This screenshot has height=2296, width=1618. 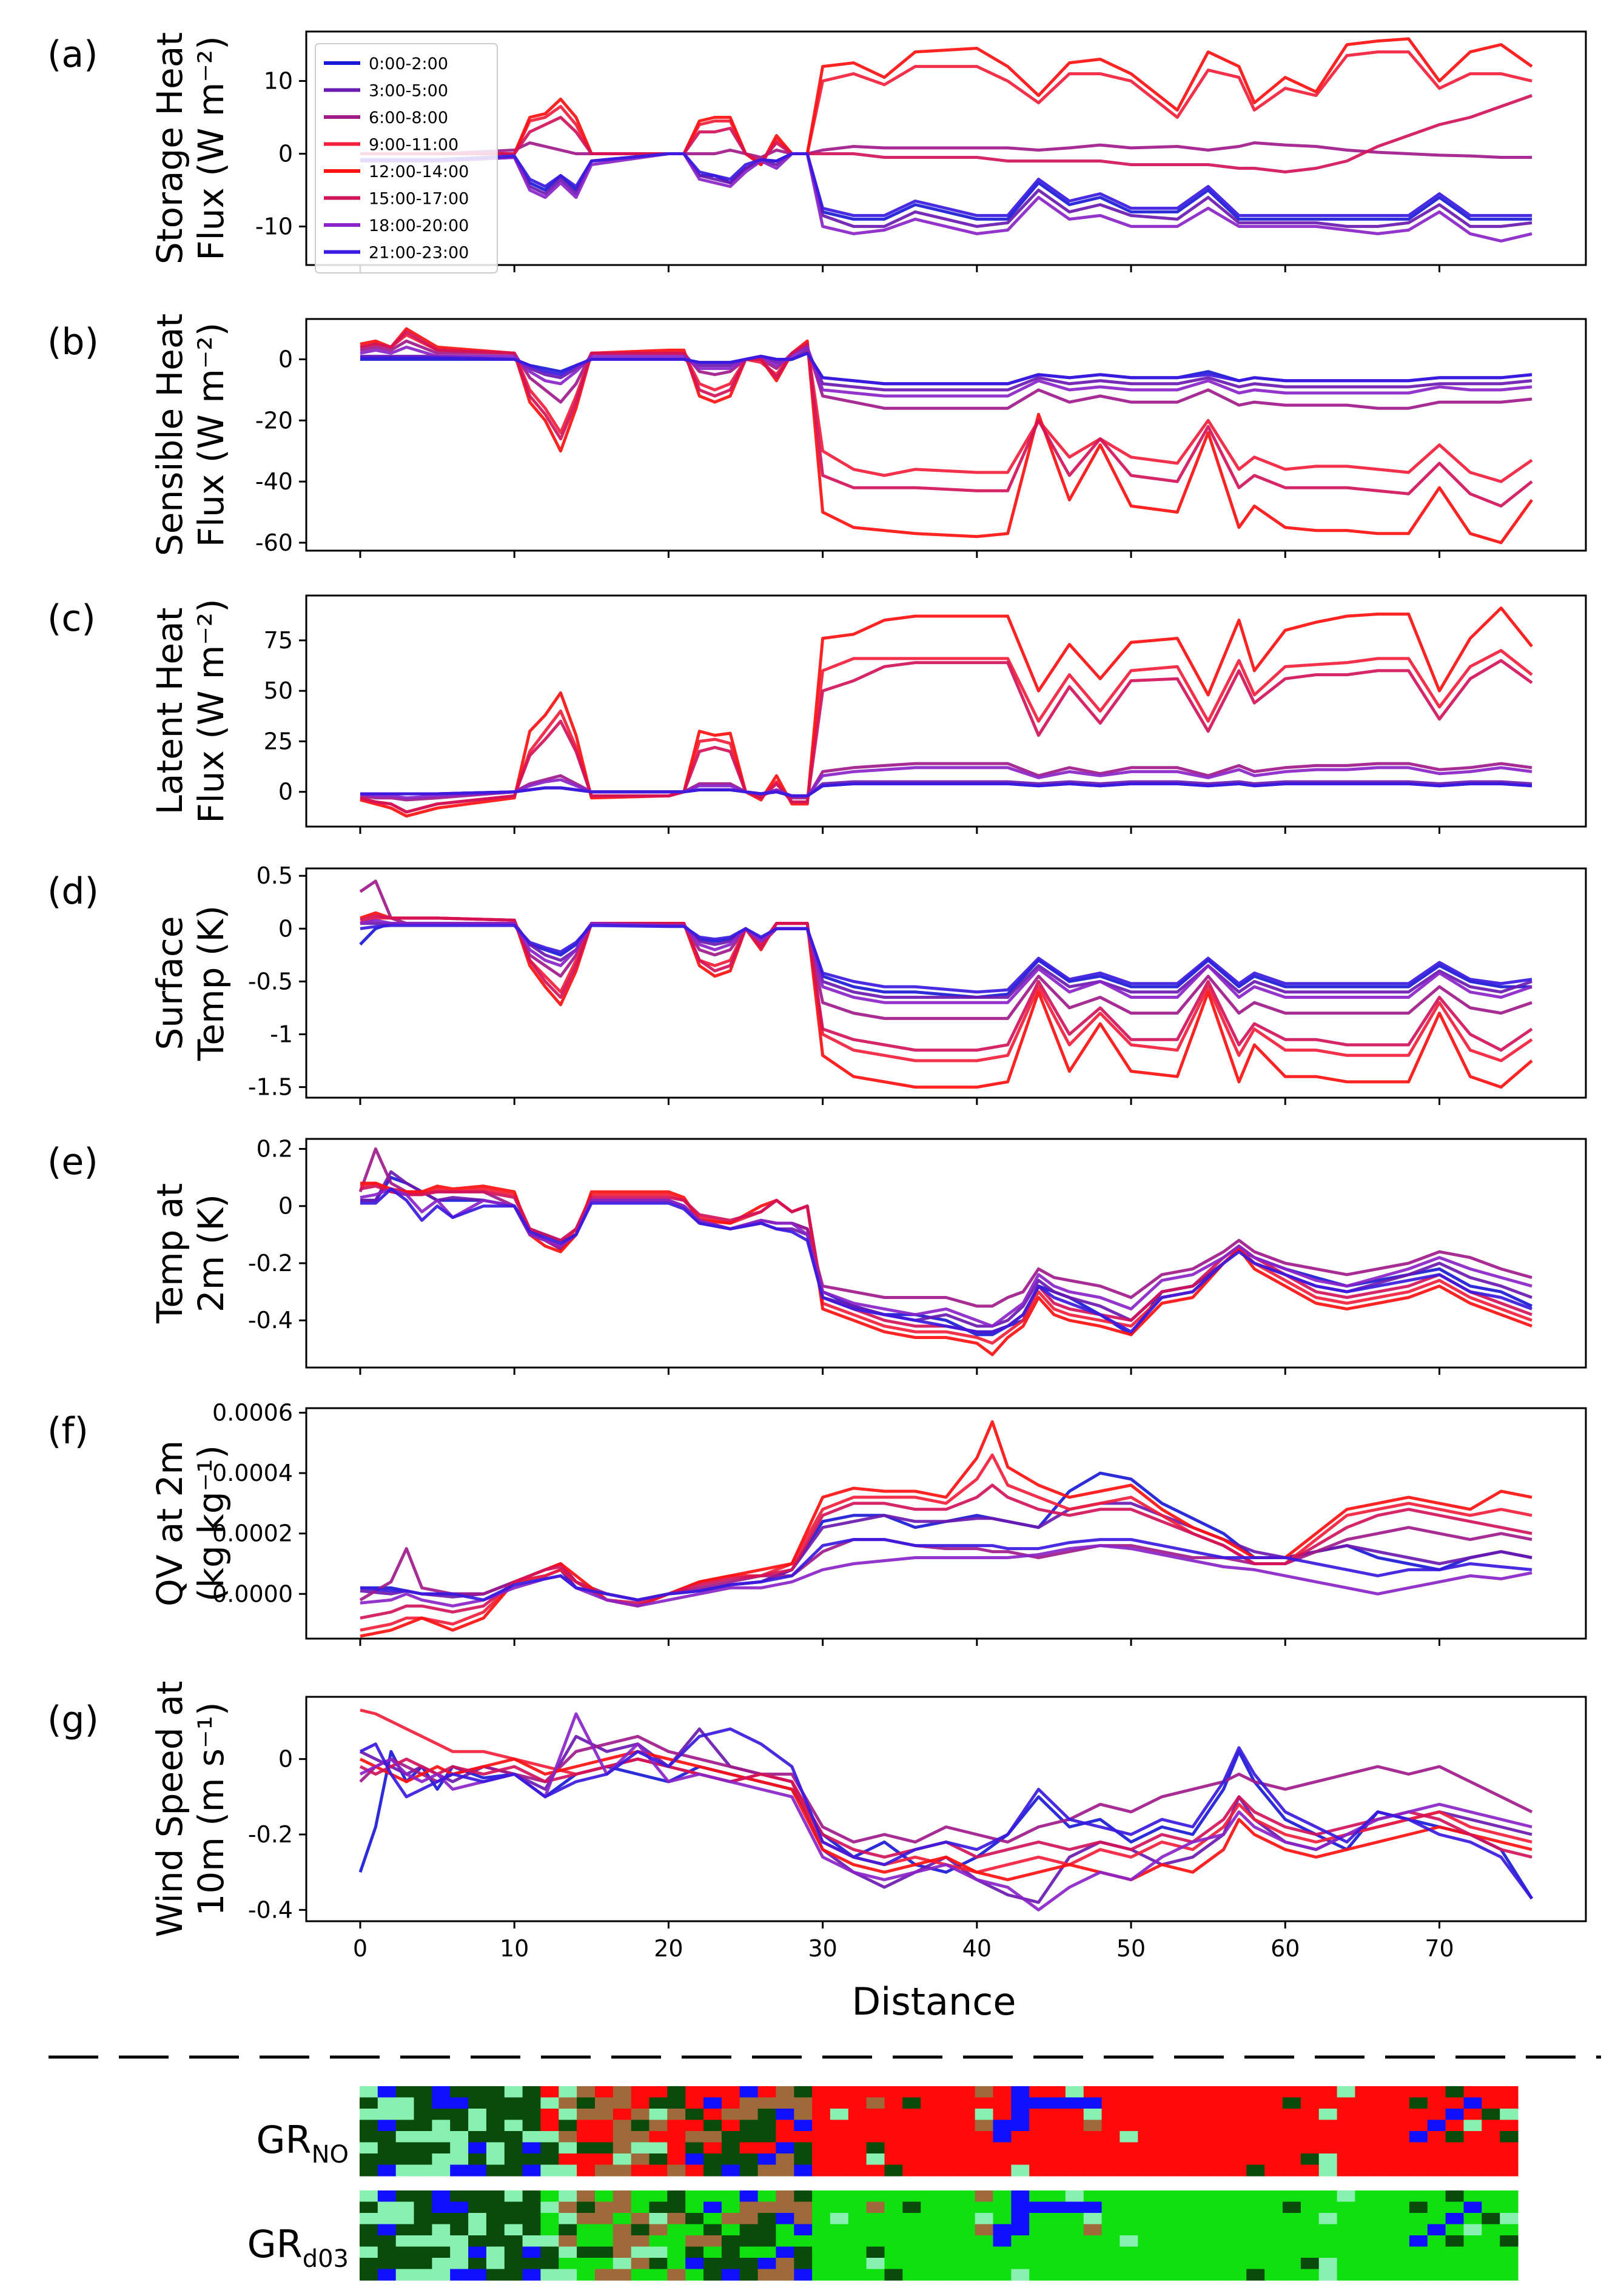 I want to click on map-label-main: GR, so click(x=283, y=2140).